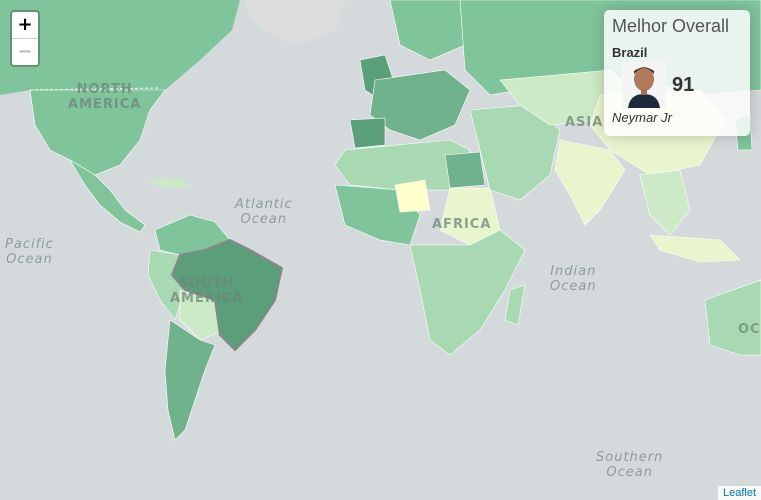 Image resolution: width=761 pixels, height=500 pixels. Describe the element at coordinates (683, 84) in the screenshot. I see `info-score: 91` at that location.